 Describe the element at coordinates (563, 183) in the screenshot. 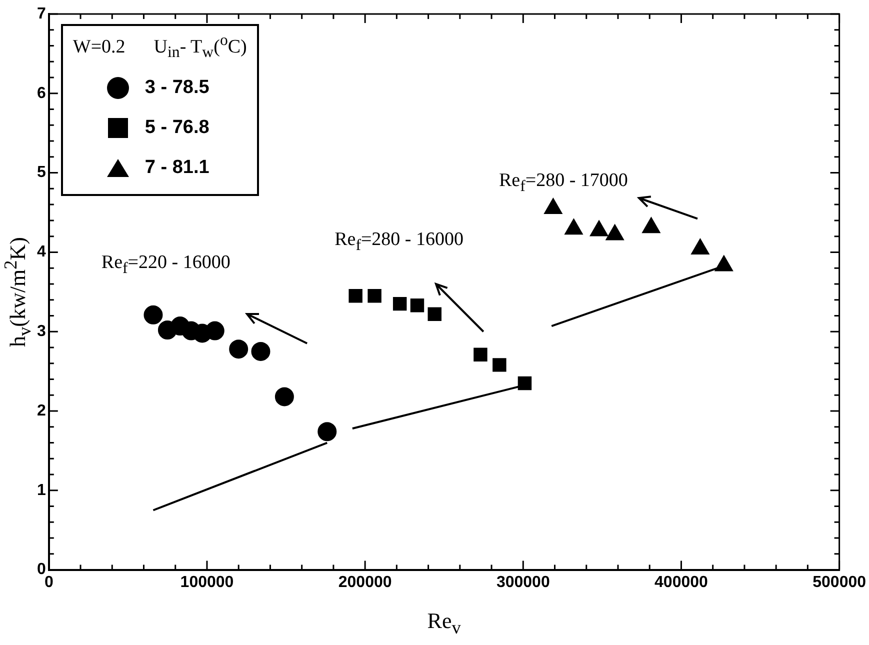

I see `annotation: Re$_{f}$=280 - 17000` at that location.